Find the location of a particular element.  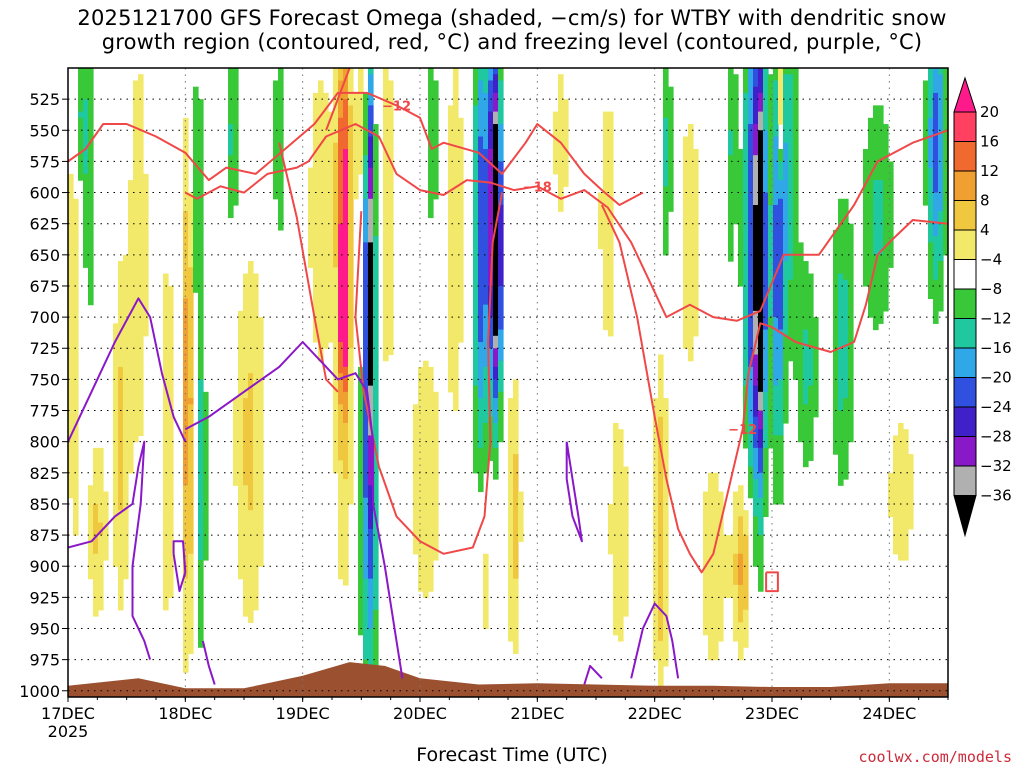

colorbar-label: −28 is located at coordinates (996, 437).